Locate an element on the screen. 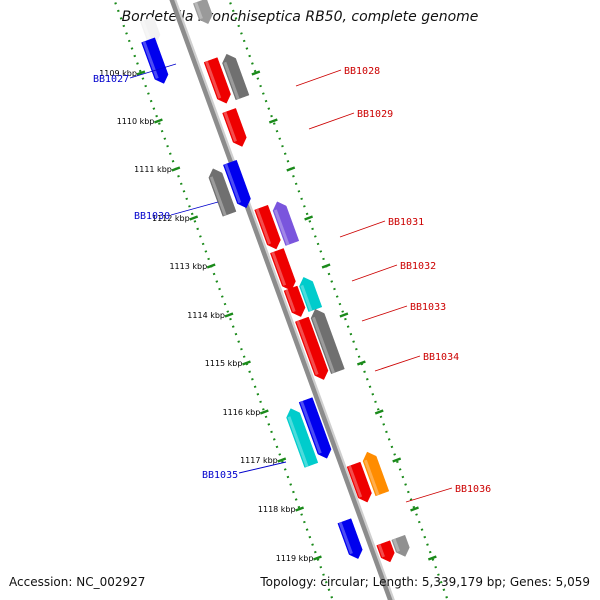 The image size is (600, 600). gene-feature-bb1035b-highlight is located at coordinates (311, 427).